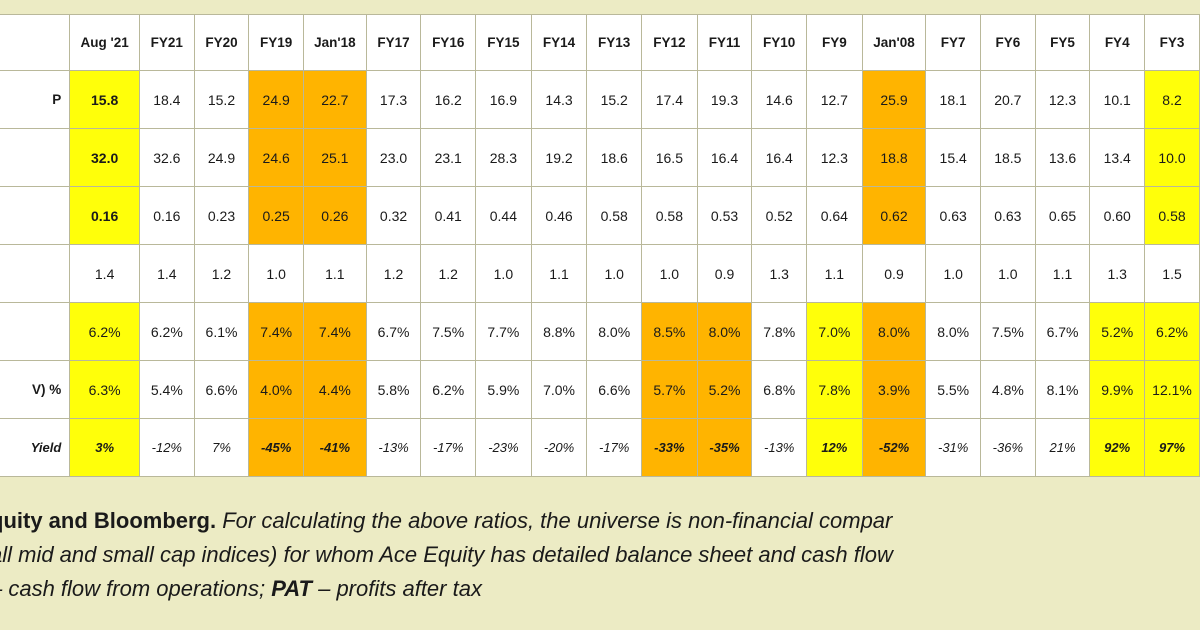 This screenshot has height=630, width=1200. What do you see at coordinates (724, 42) in the screenshot?
I see `column-header: FY11` at bounding box center [724, 42].